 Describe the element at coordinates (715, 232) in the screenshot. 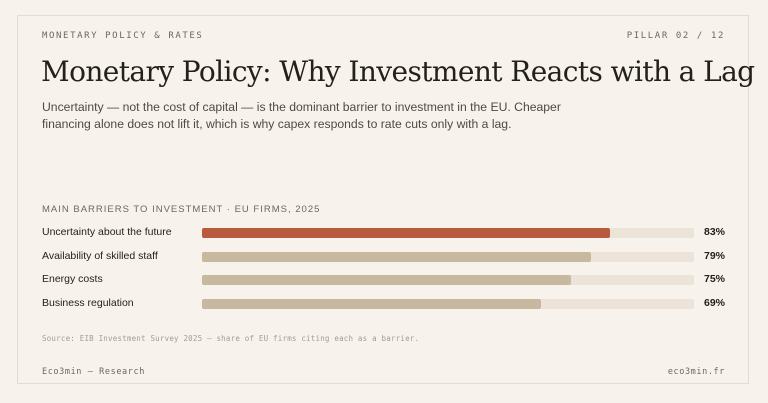

I see `bar-value-label: 83%` at that location.